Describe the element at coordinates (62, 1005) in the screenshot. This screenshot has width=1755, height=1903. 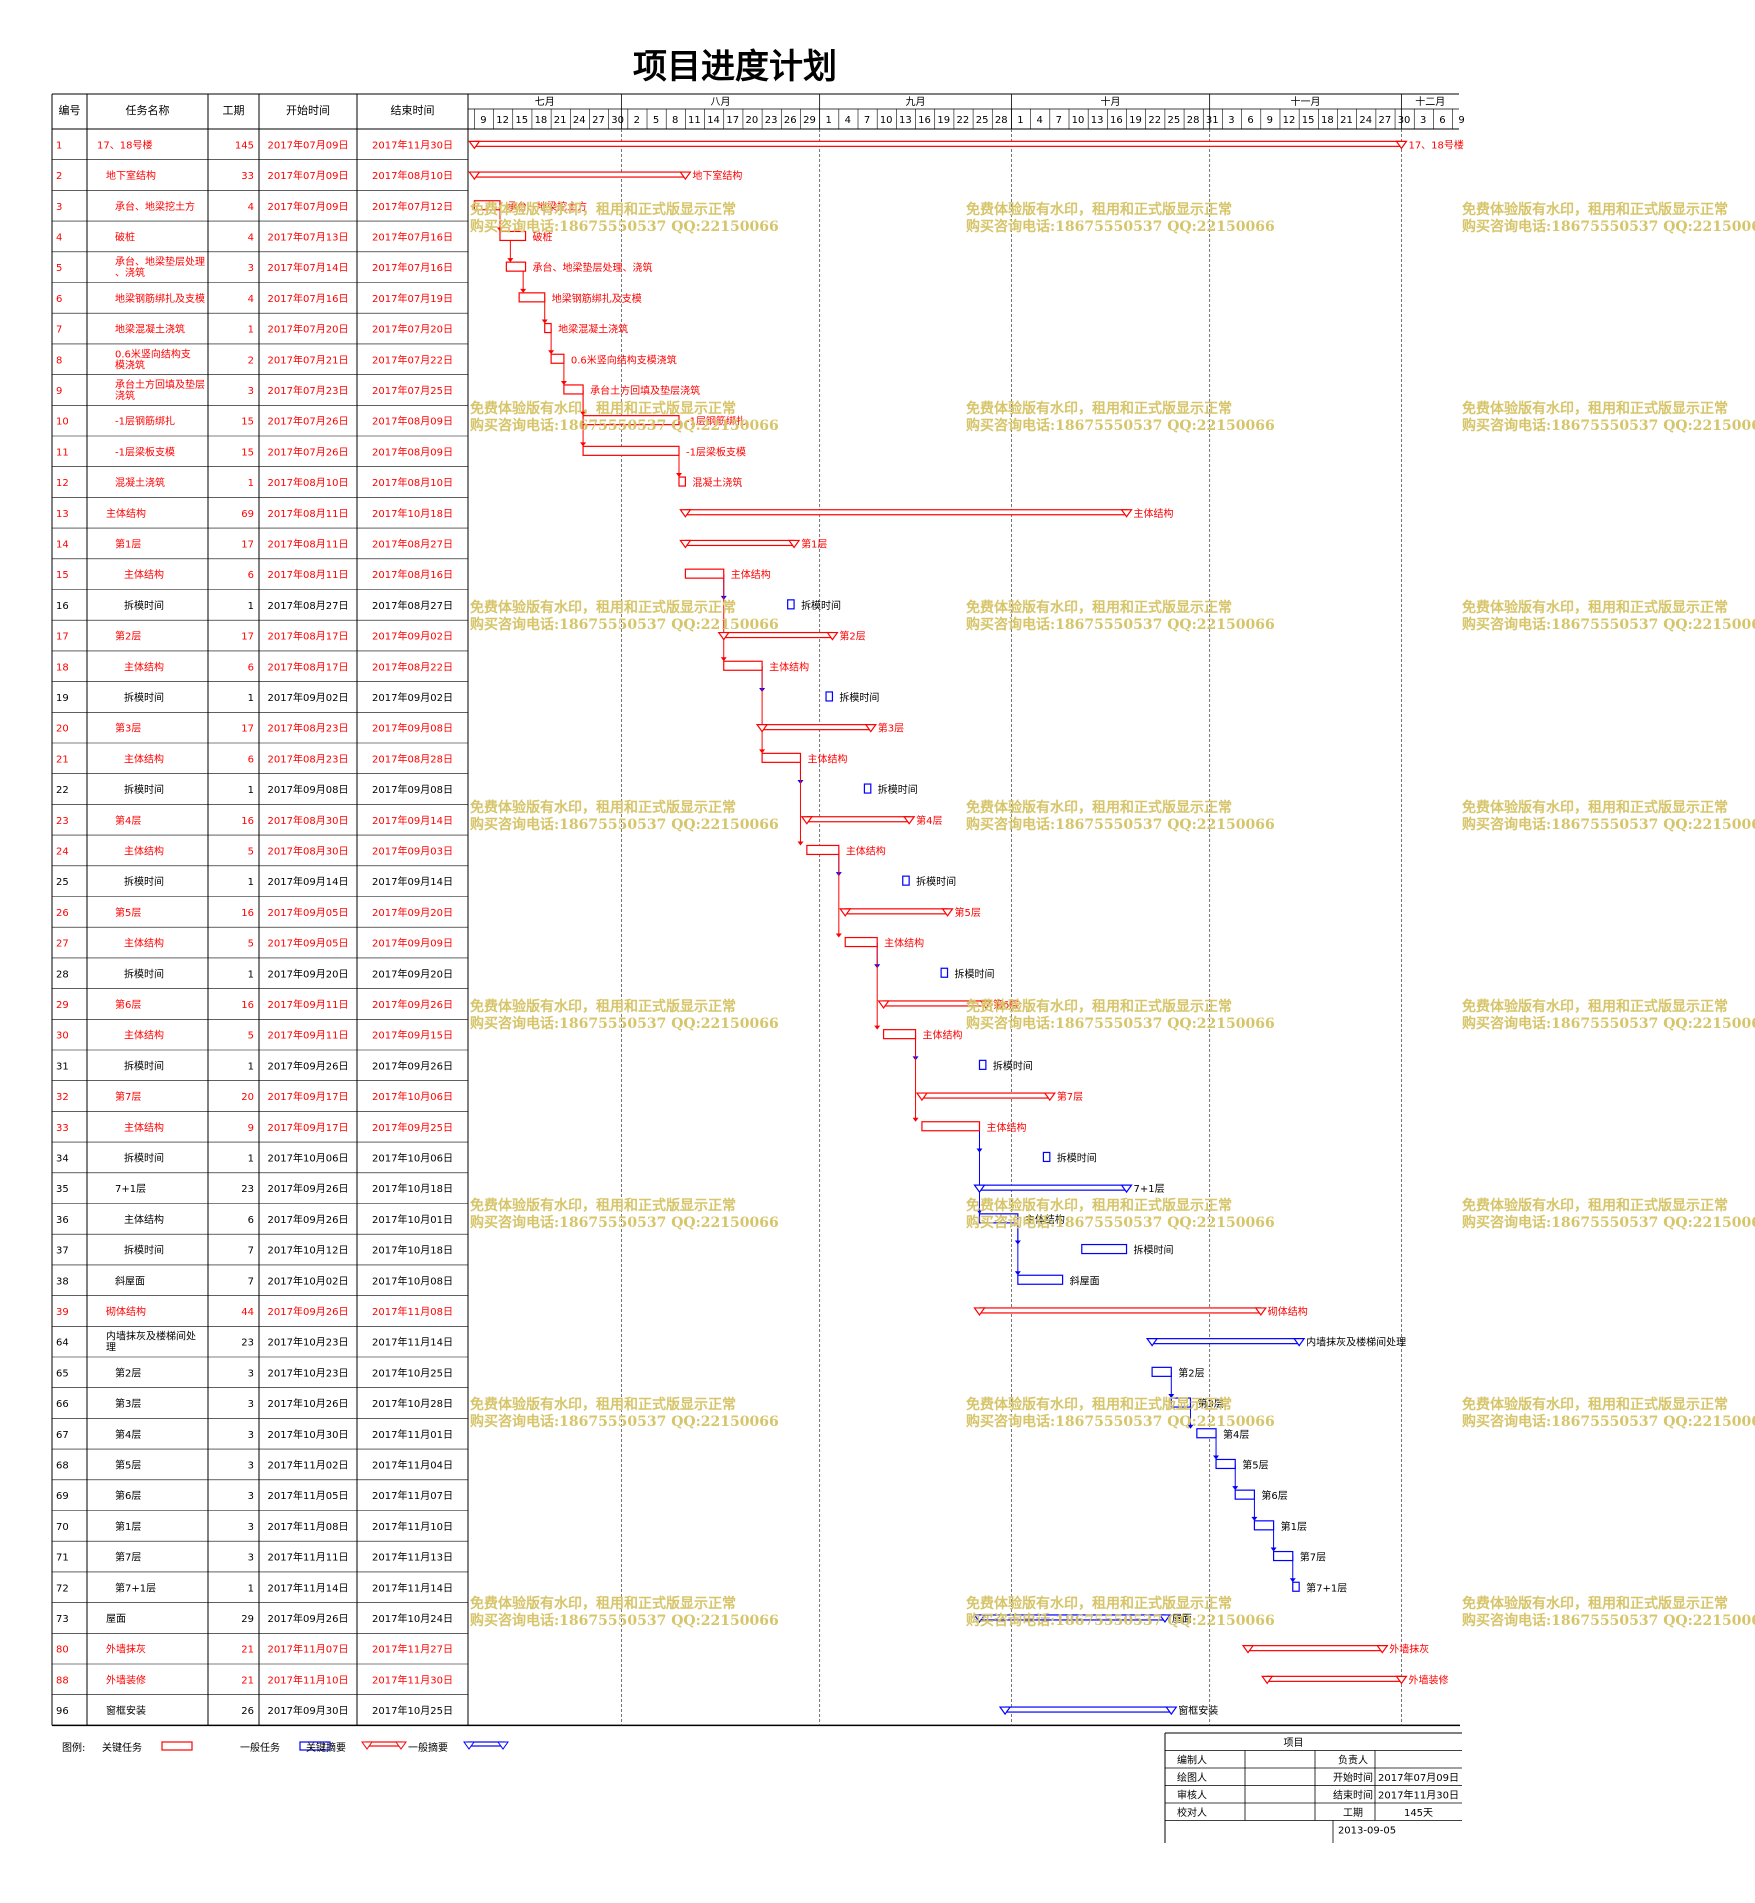
I see `task-id: 29` at that location.